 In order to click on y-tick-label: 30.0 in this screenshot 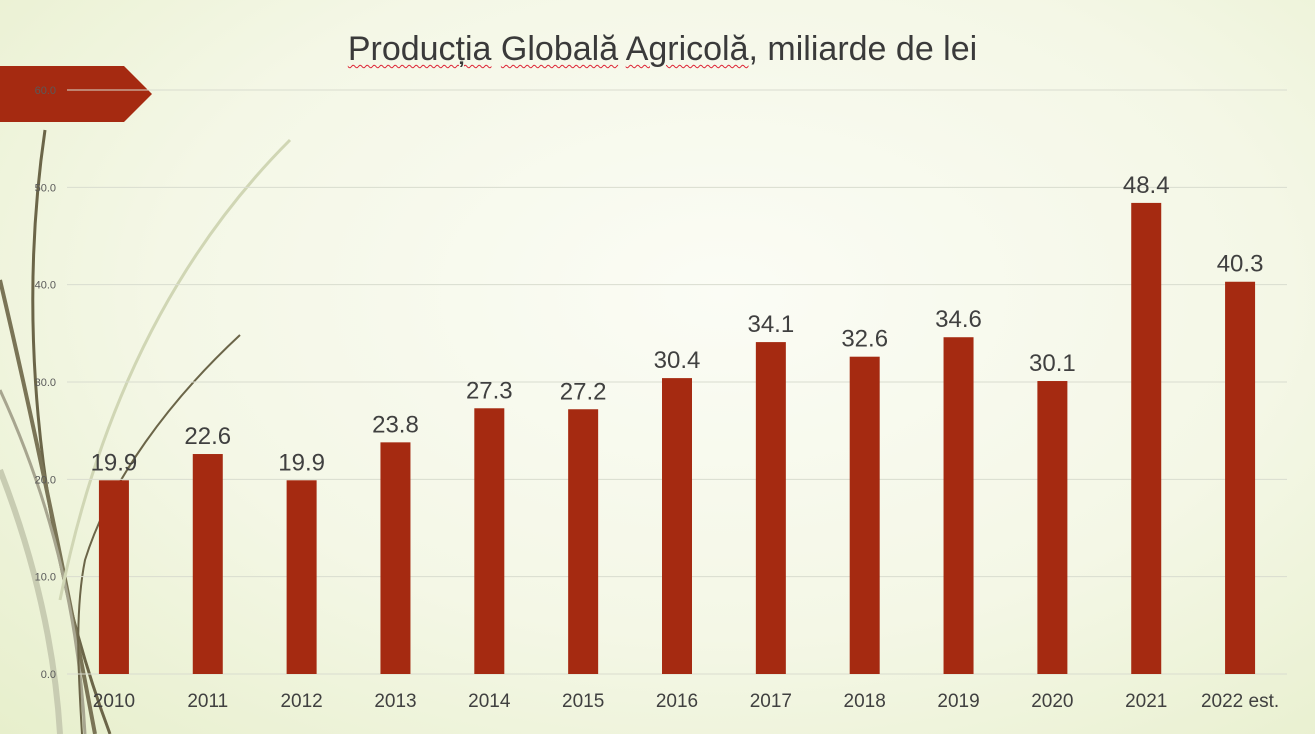, I will do `click(45, 383)`.